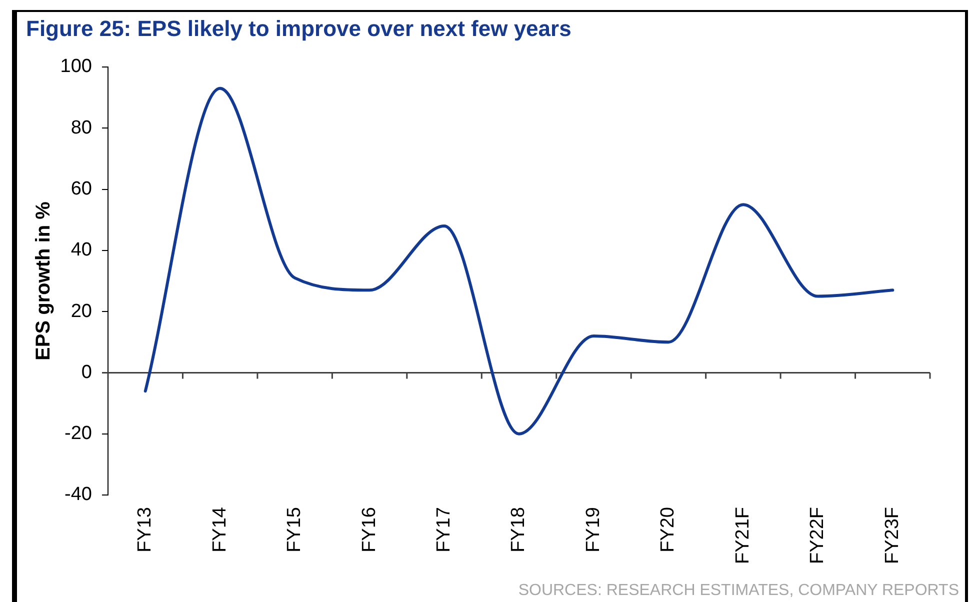 The height and width of the screenshot is (602, 973). I want to click on x-tick-label: FY21F, so click(743, 535).